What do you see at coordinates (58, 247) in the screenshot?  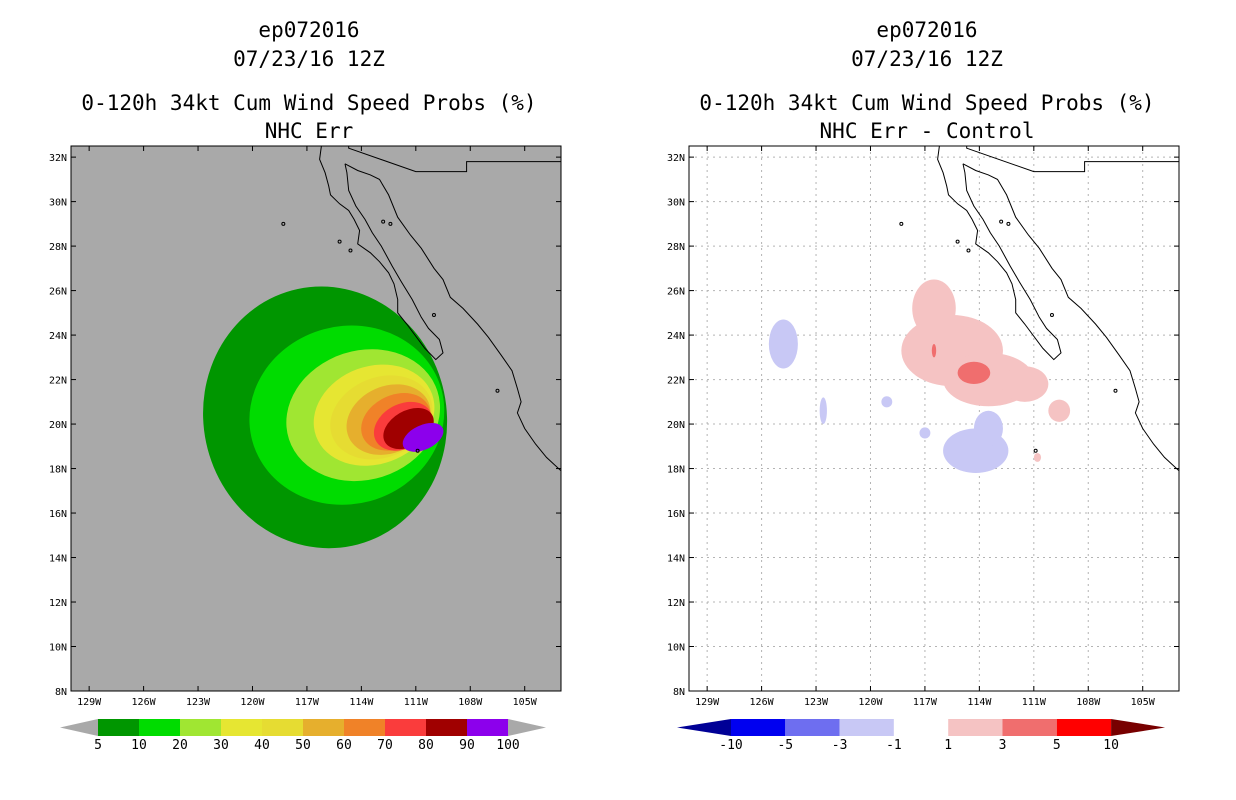 I see `y-tick-label: 28N` at bounding box center [58, 247].